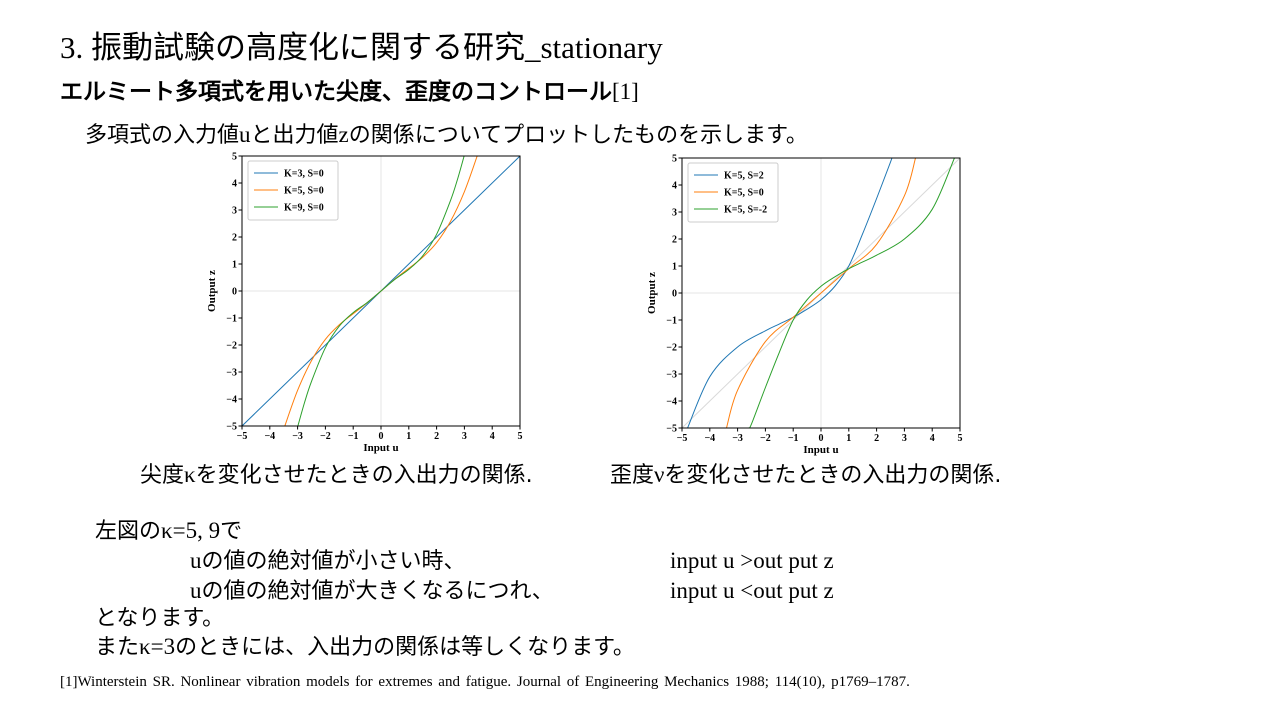 The image size is (1280, 720). What do you see at coordinates (336, 92) in the screenshot?
I see `subtitle-text: エルミート多項式を用いた尖度、歪度のコントロール` at bounding box center [336, 92].